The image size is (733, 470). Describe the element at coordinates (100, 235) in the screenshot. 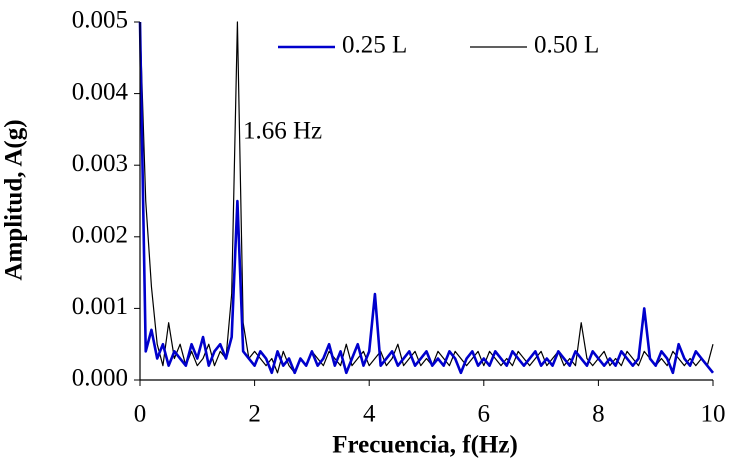

I see `y-tick-label: 0.002` at that location.